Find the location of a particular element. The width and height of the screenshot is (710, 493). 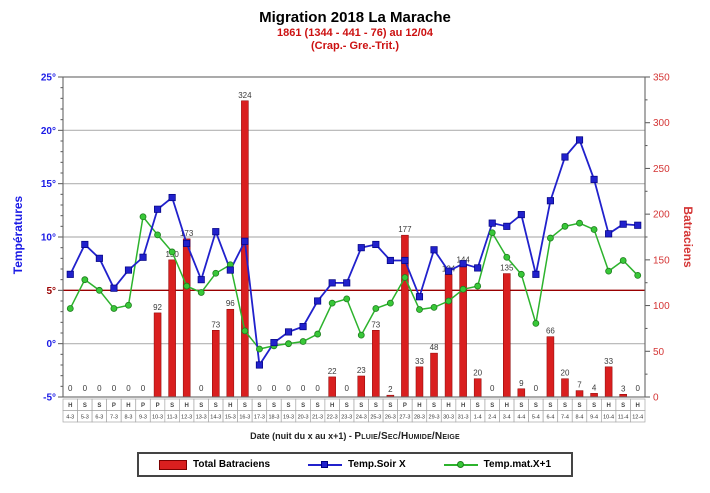

left-tick-label: 10° is located at coordinates (48, 238).